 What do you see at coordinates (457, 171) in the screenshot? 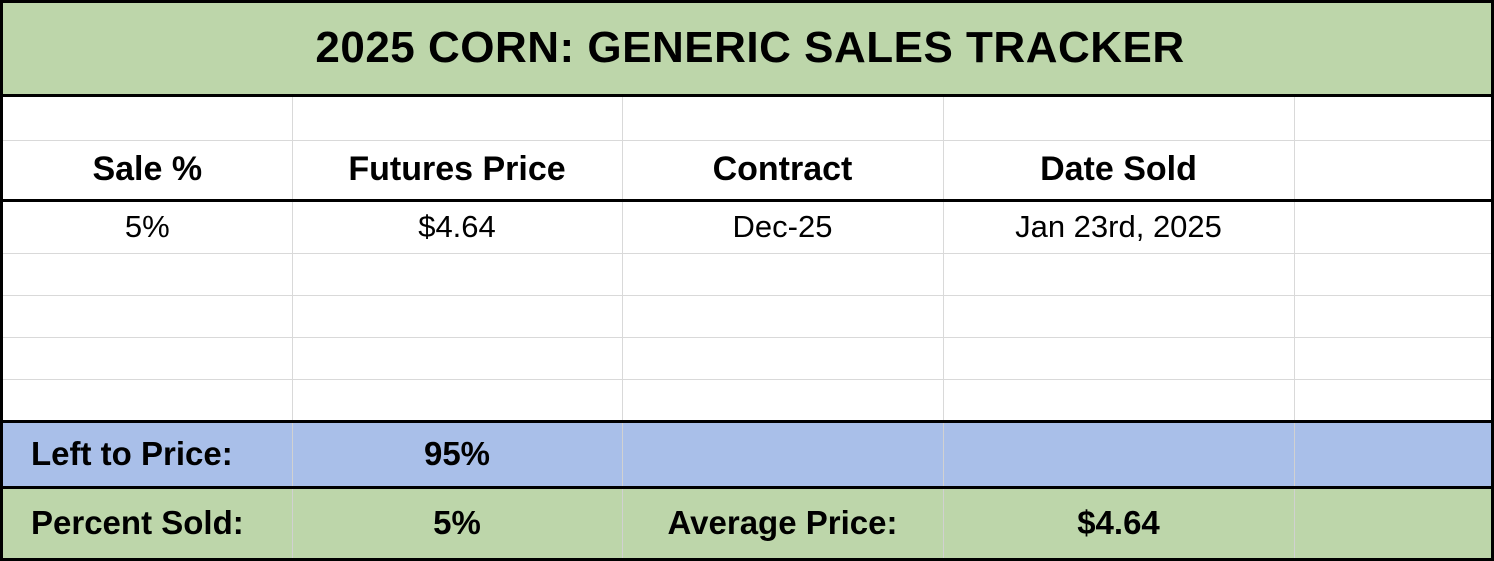
I see `column-header-futures-price: Futures Price` at bounding box center [457, 171].